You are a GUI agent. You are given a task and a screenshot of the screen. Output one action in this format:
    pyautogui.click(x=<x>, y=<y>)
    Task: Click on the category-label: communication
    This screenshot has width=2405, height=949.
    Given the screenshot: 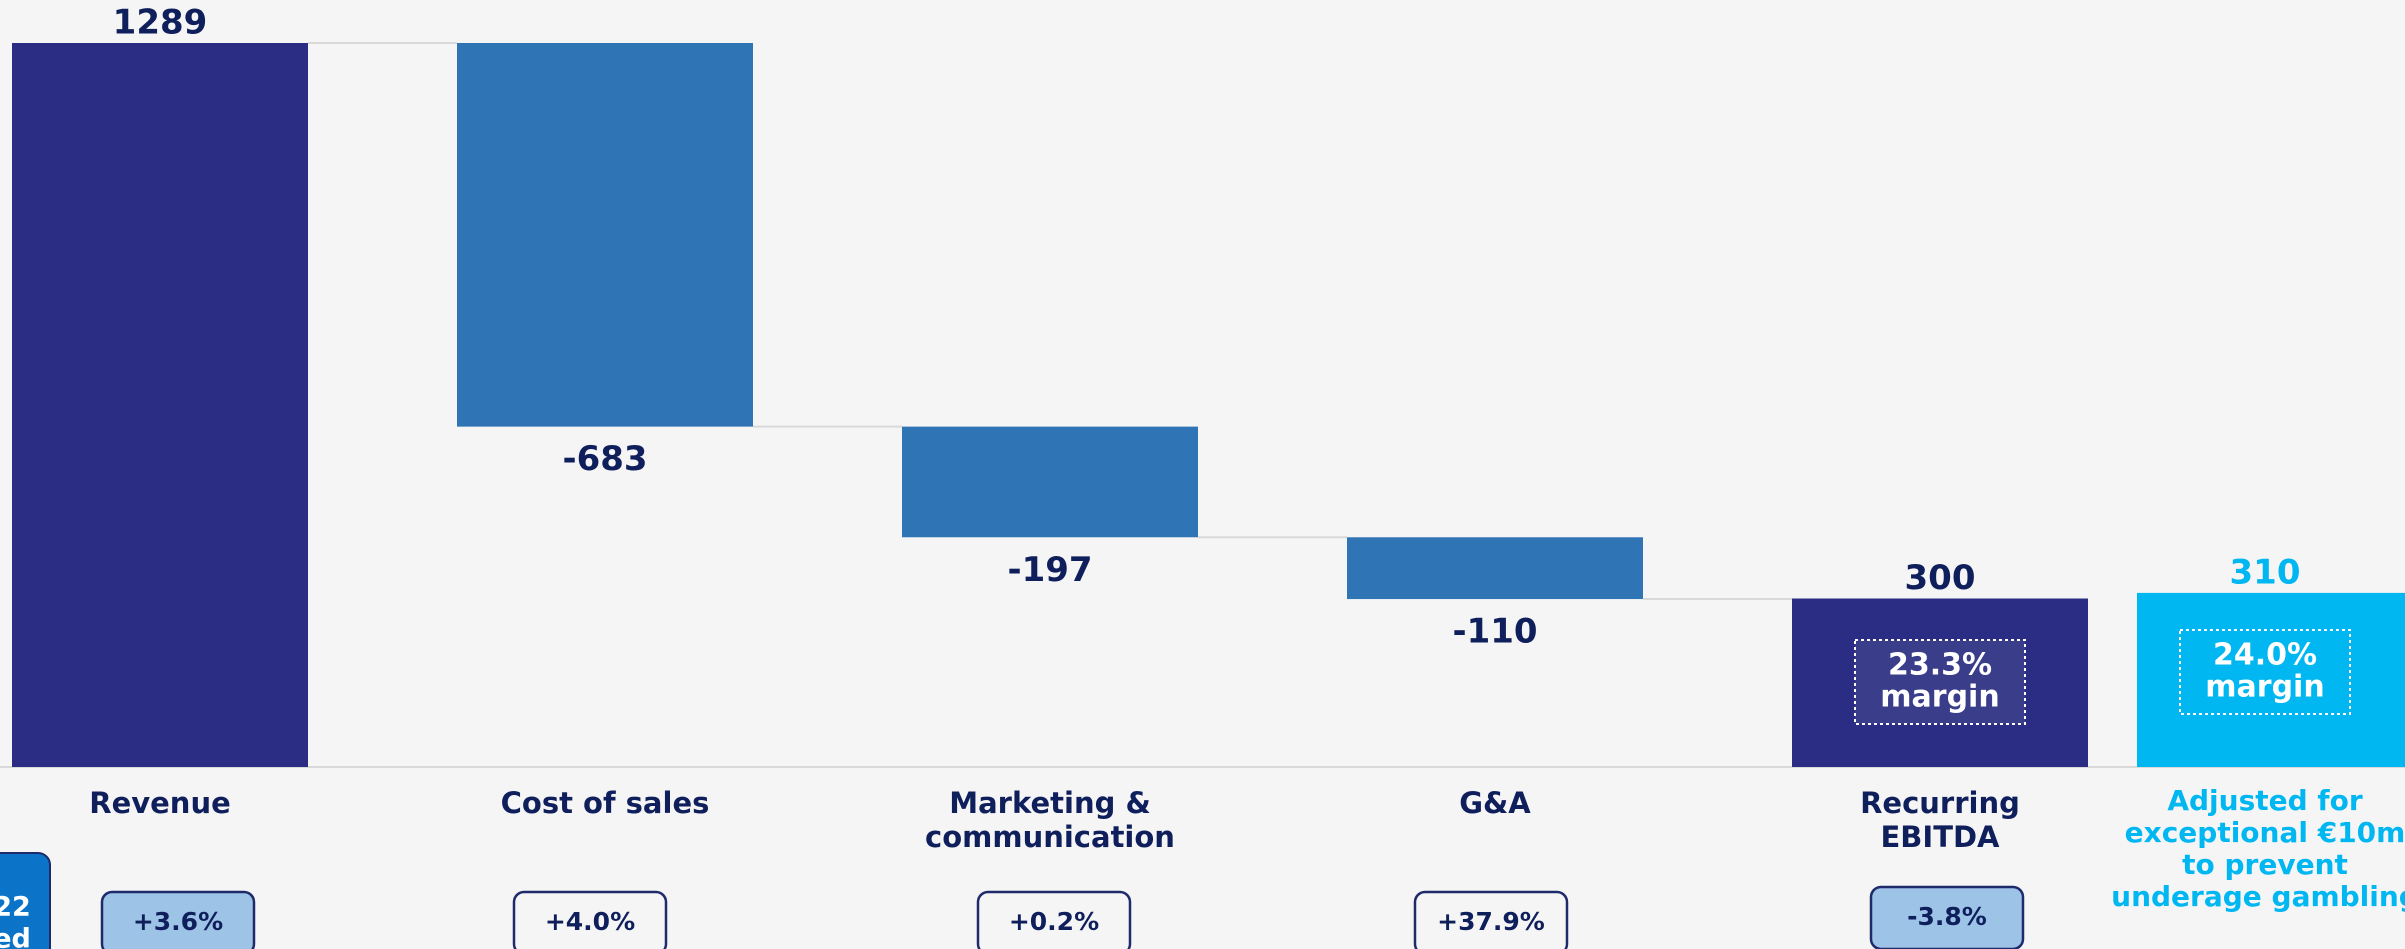 What is the action you would take?
    pyautogui.click(x=1050, y=837)
    